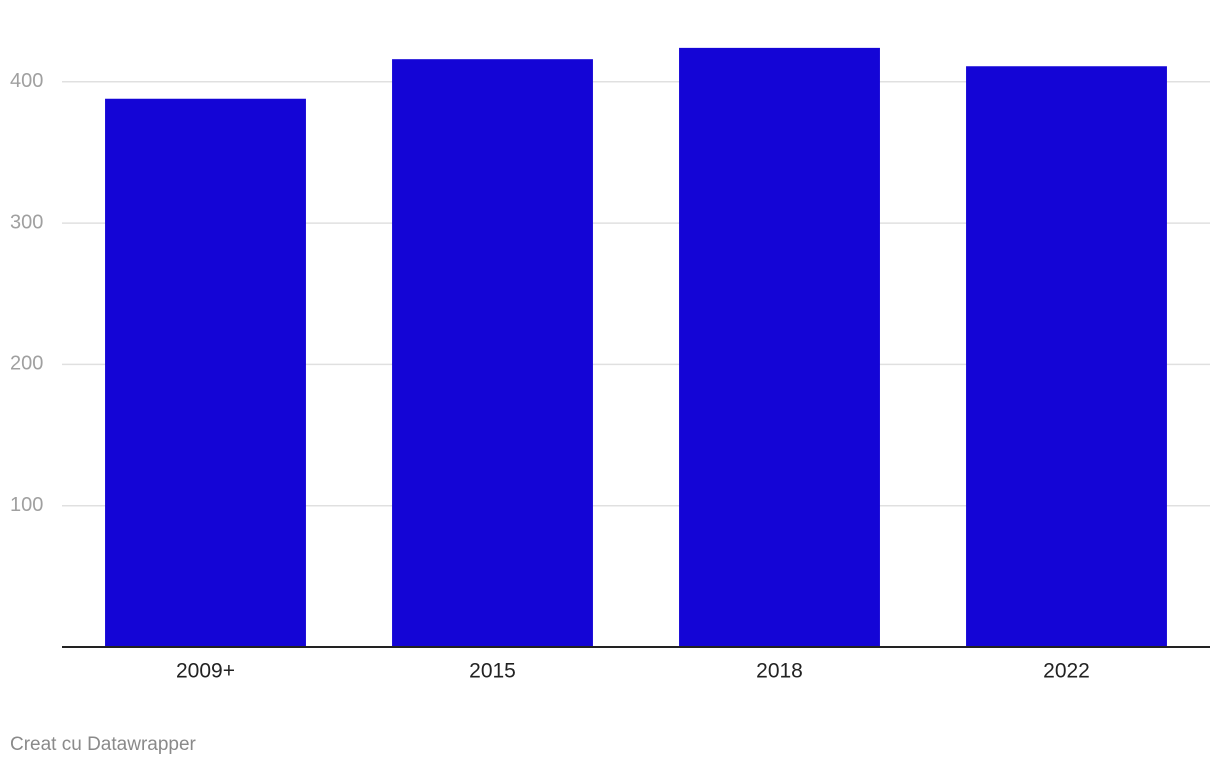  What do you see at coordinates (205, 671) in the screenshot?
I see `x-tick-label: 2009+` at bounding box center [205, 671].